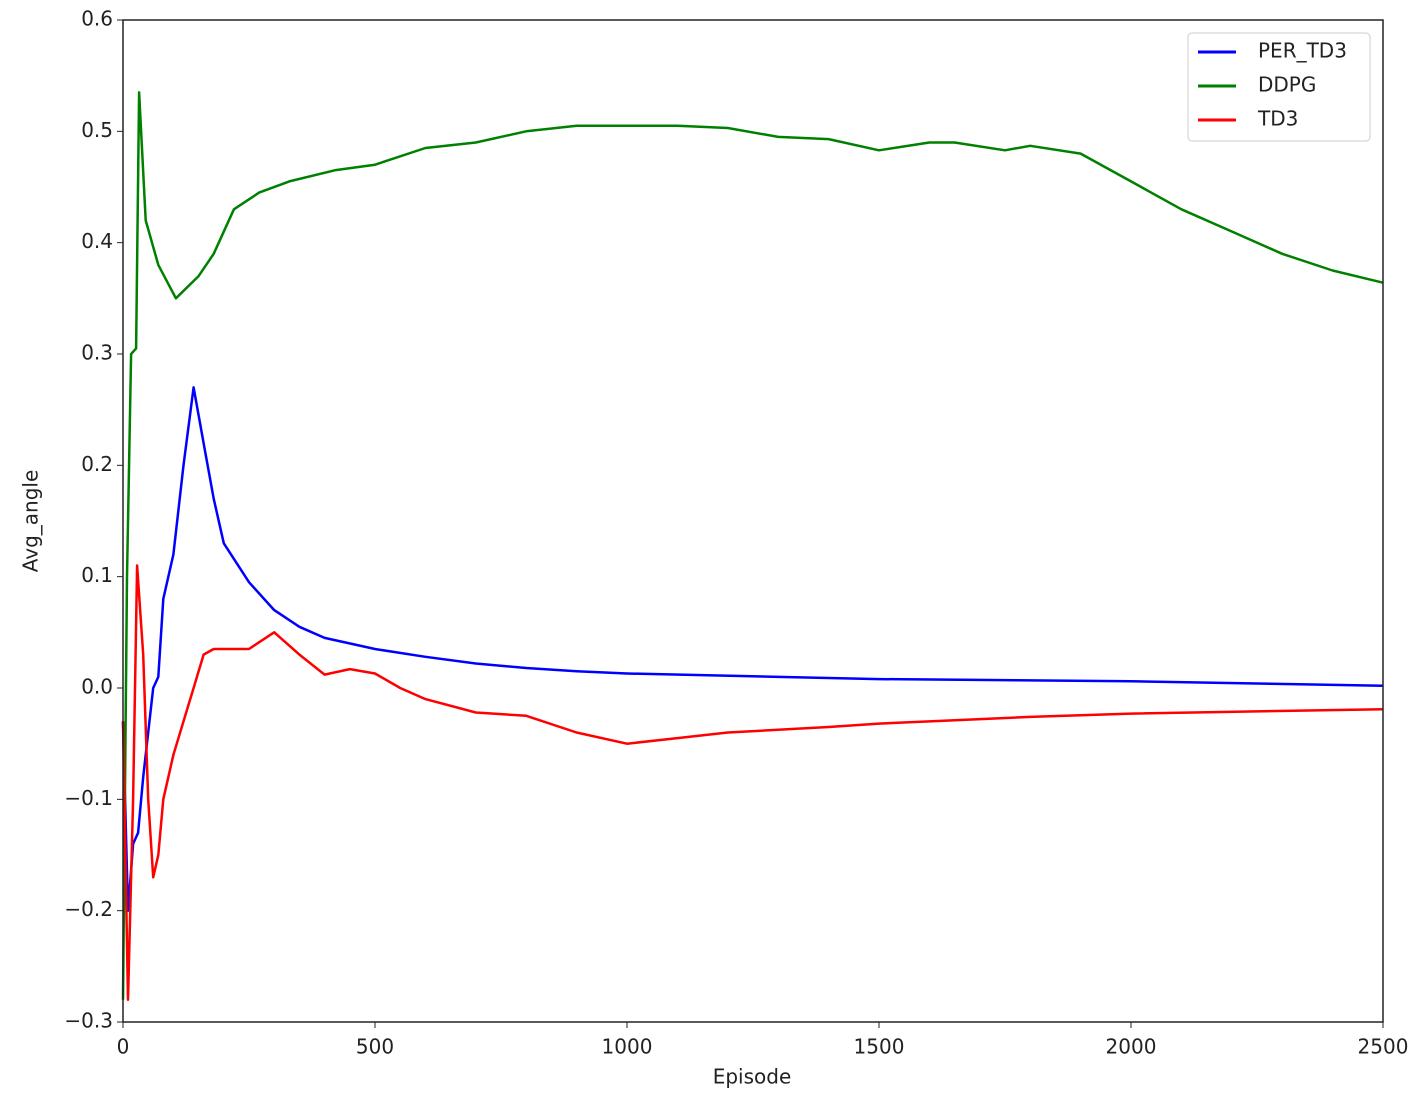 The image size is (1418, 1101). Describe the element at coordinates (97, 687) in the screenshot. I see `y-tick-label: 0.0` at that location.